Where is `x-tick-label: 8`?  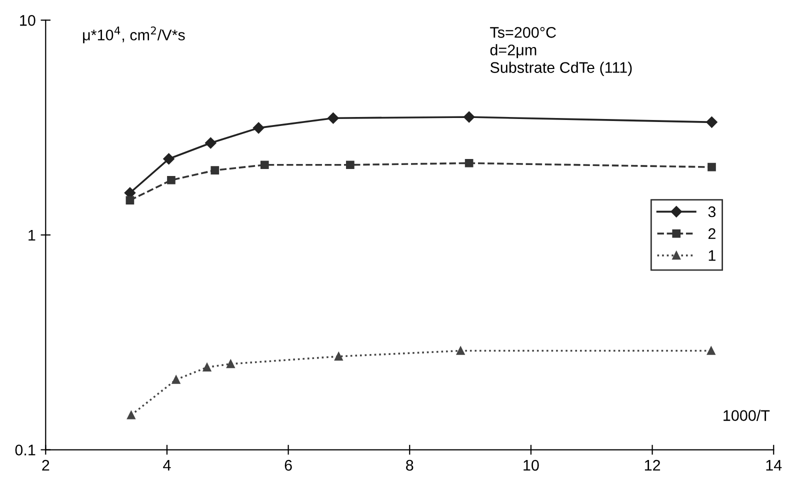 x-tick-label: 8 is located at coordinates (410, 465).